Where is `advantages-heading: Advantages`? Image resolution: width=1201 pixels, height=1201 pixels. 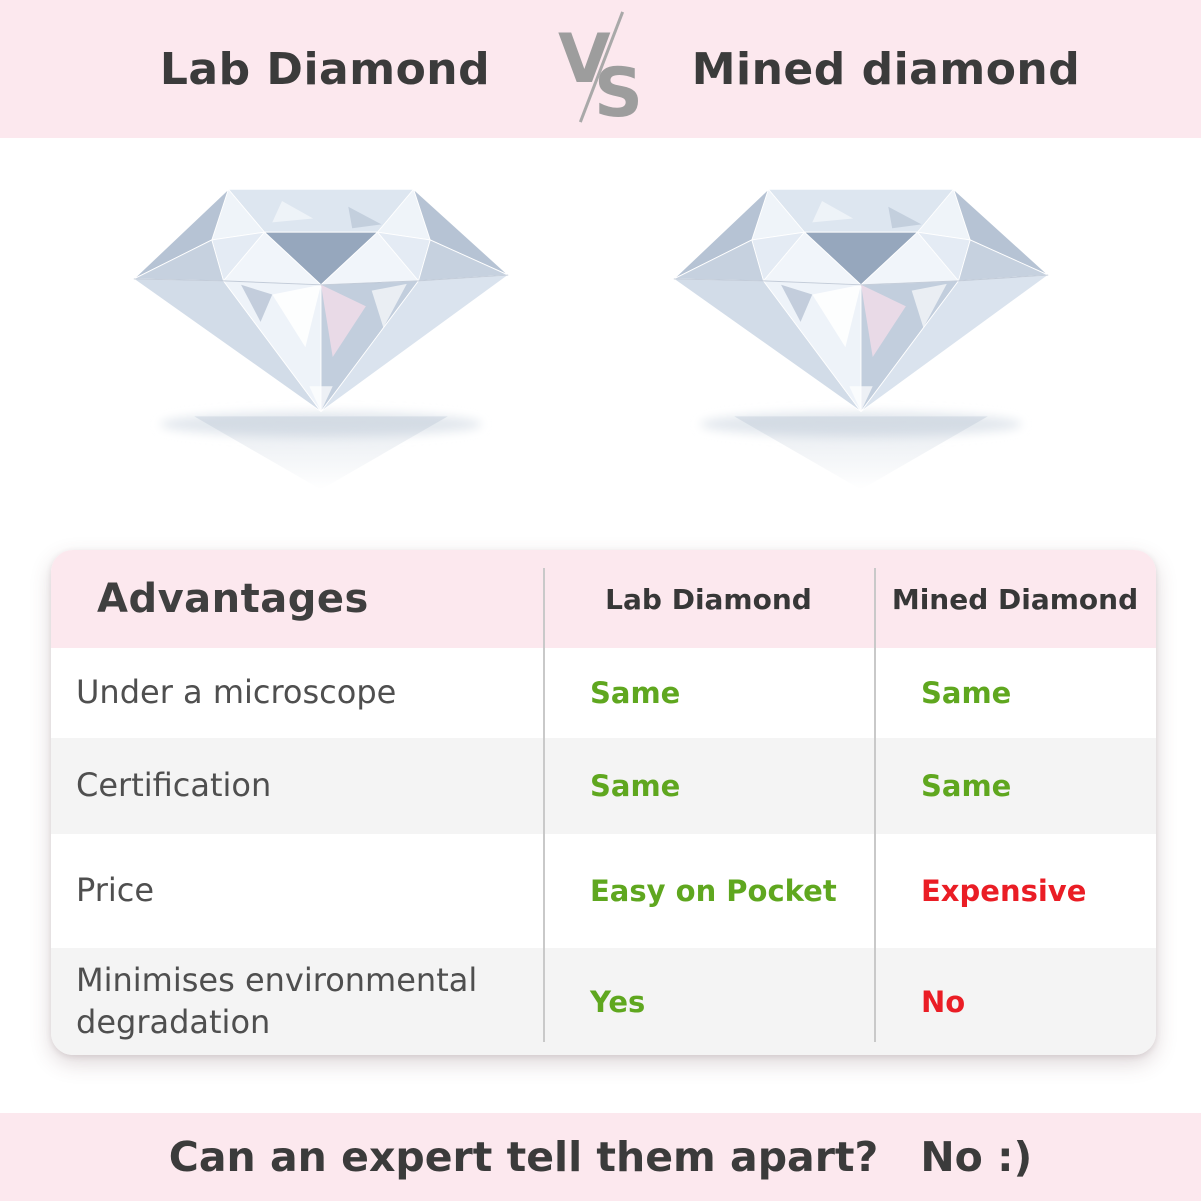
advantages-heading: Advantages is located at coordinates (233, 599).